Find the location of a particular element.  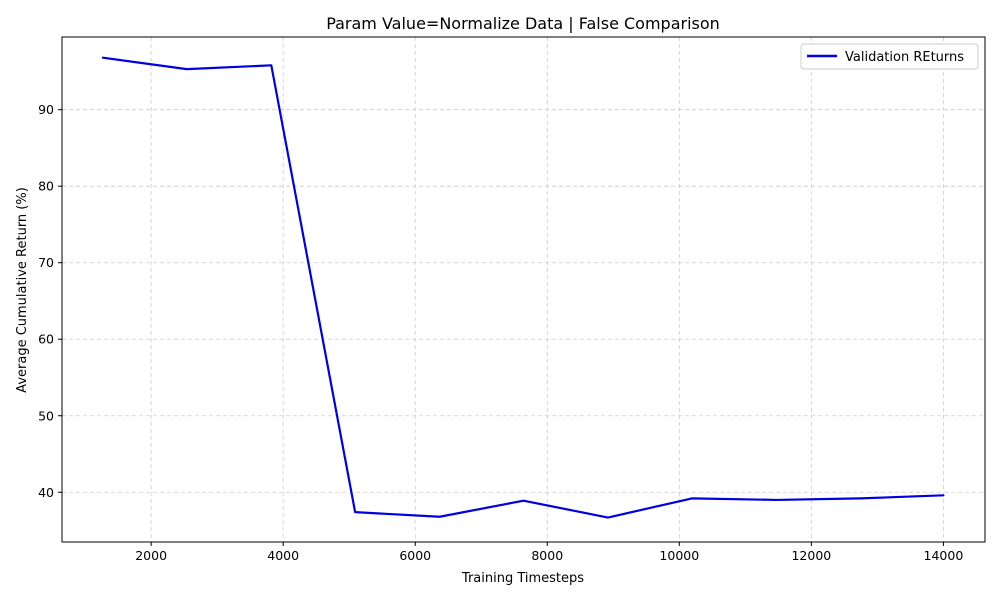

x-tick-label: 14000 is located at coordinates (944, 555).